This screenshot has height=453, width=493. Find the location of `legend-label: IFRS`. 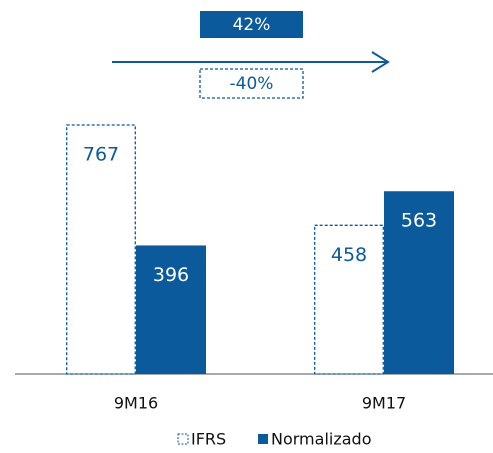

legend-label: IFRS is located at coordinates (208, 439).